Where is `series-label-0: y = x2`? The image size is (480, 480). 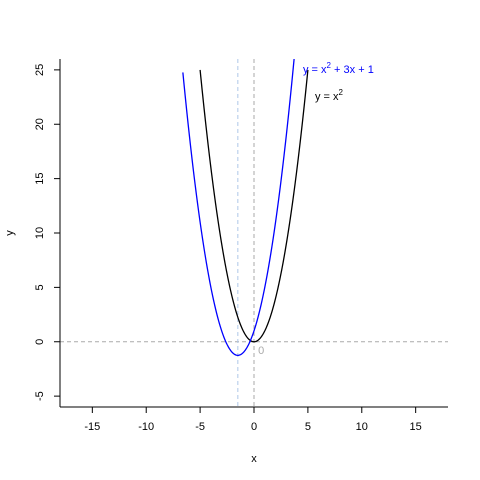
series-label-0: y = x2 is located at coordinates (329, 95).